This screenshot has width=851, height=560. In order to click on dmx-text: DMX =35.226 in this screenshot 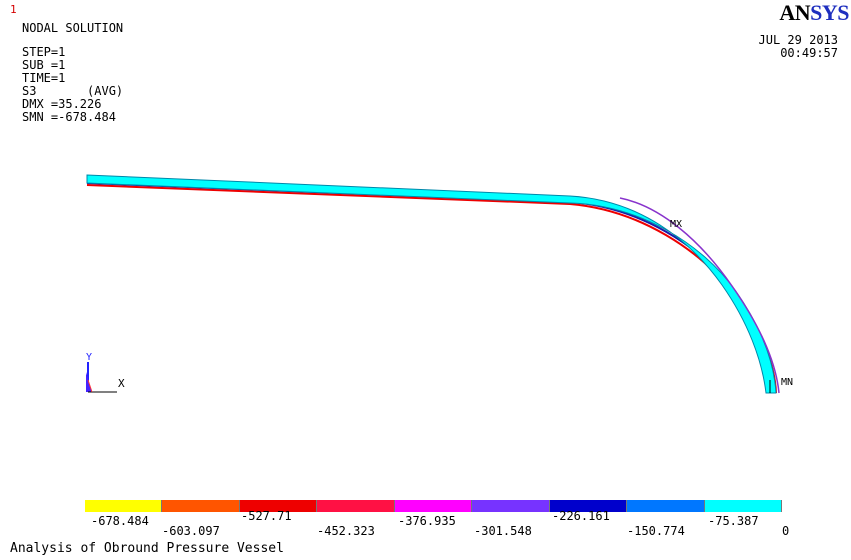, I will do `click(62, 104)`.